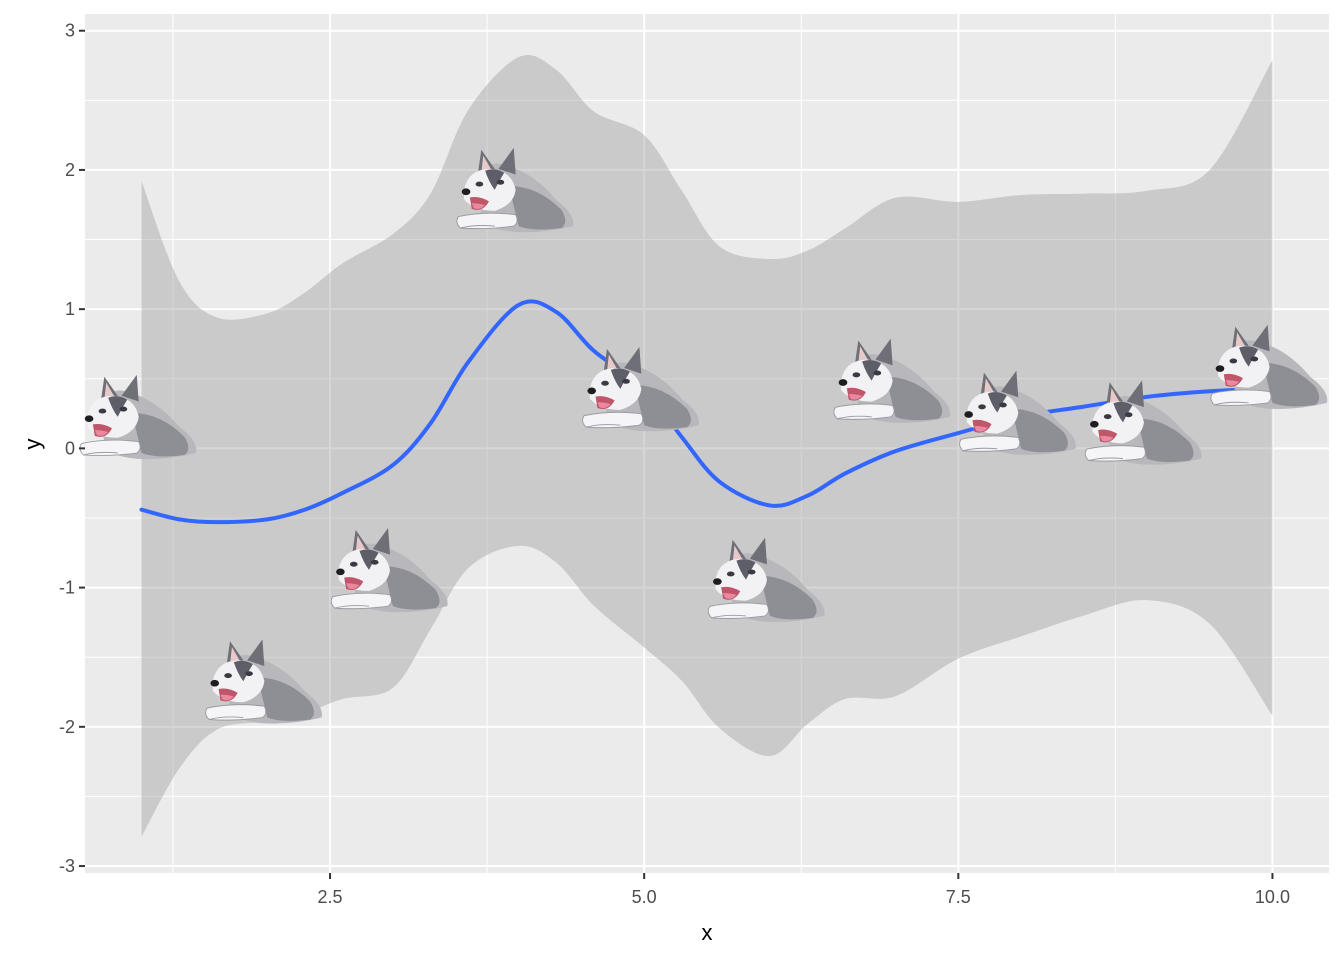  Describe the element at coordinates (67, 588) in the screenshot. I see `y-tick-label: -1` at that location.